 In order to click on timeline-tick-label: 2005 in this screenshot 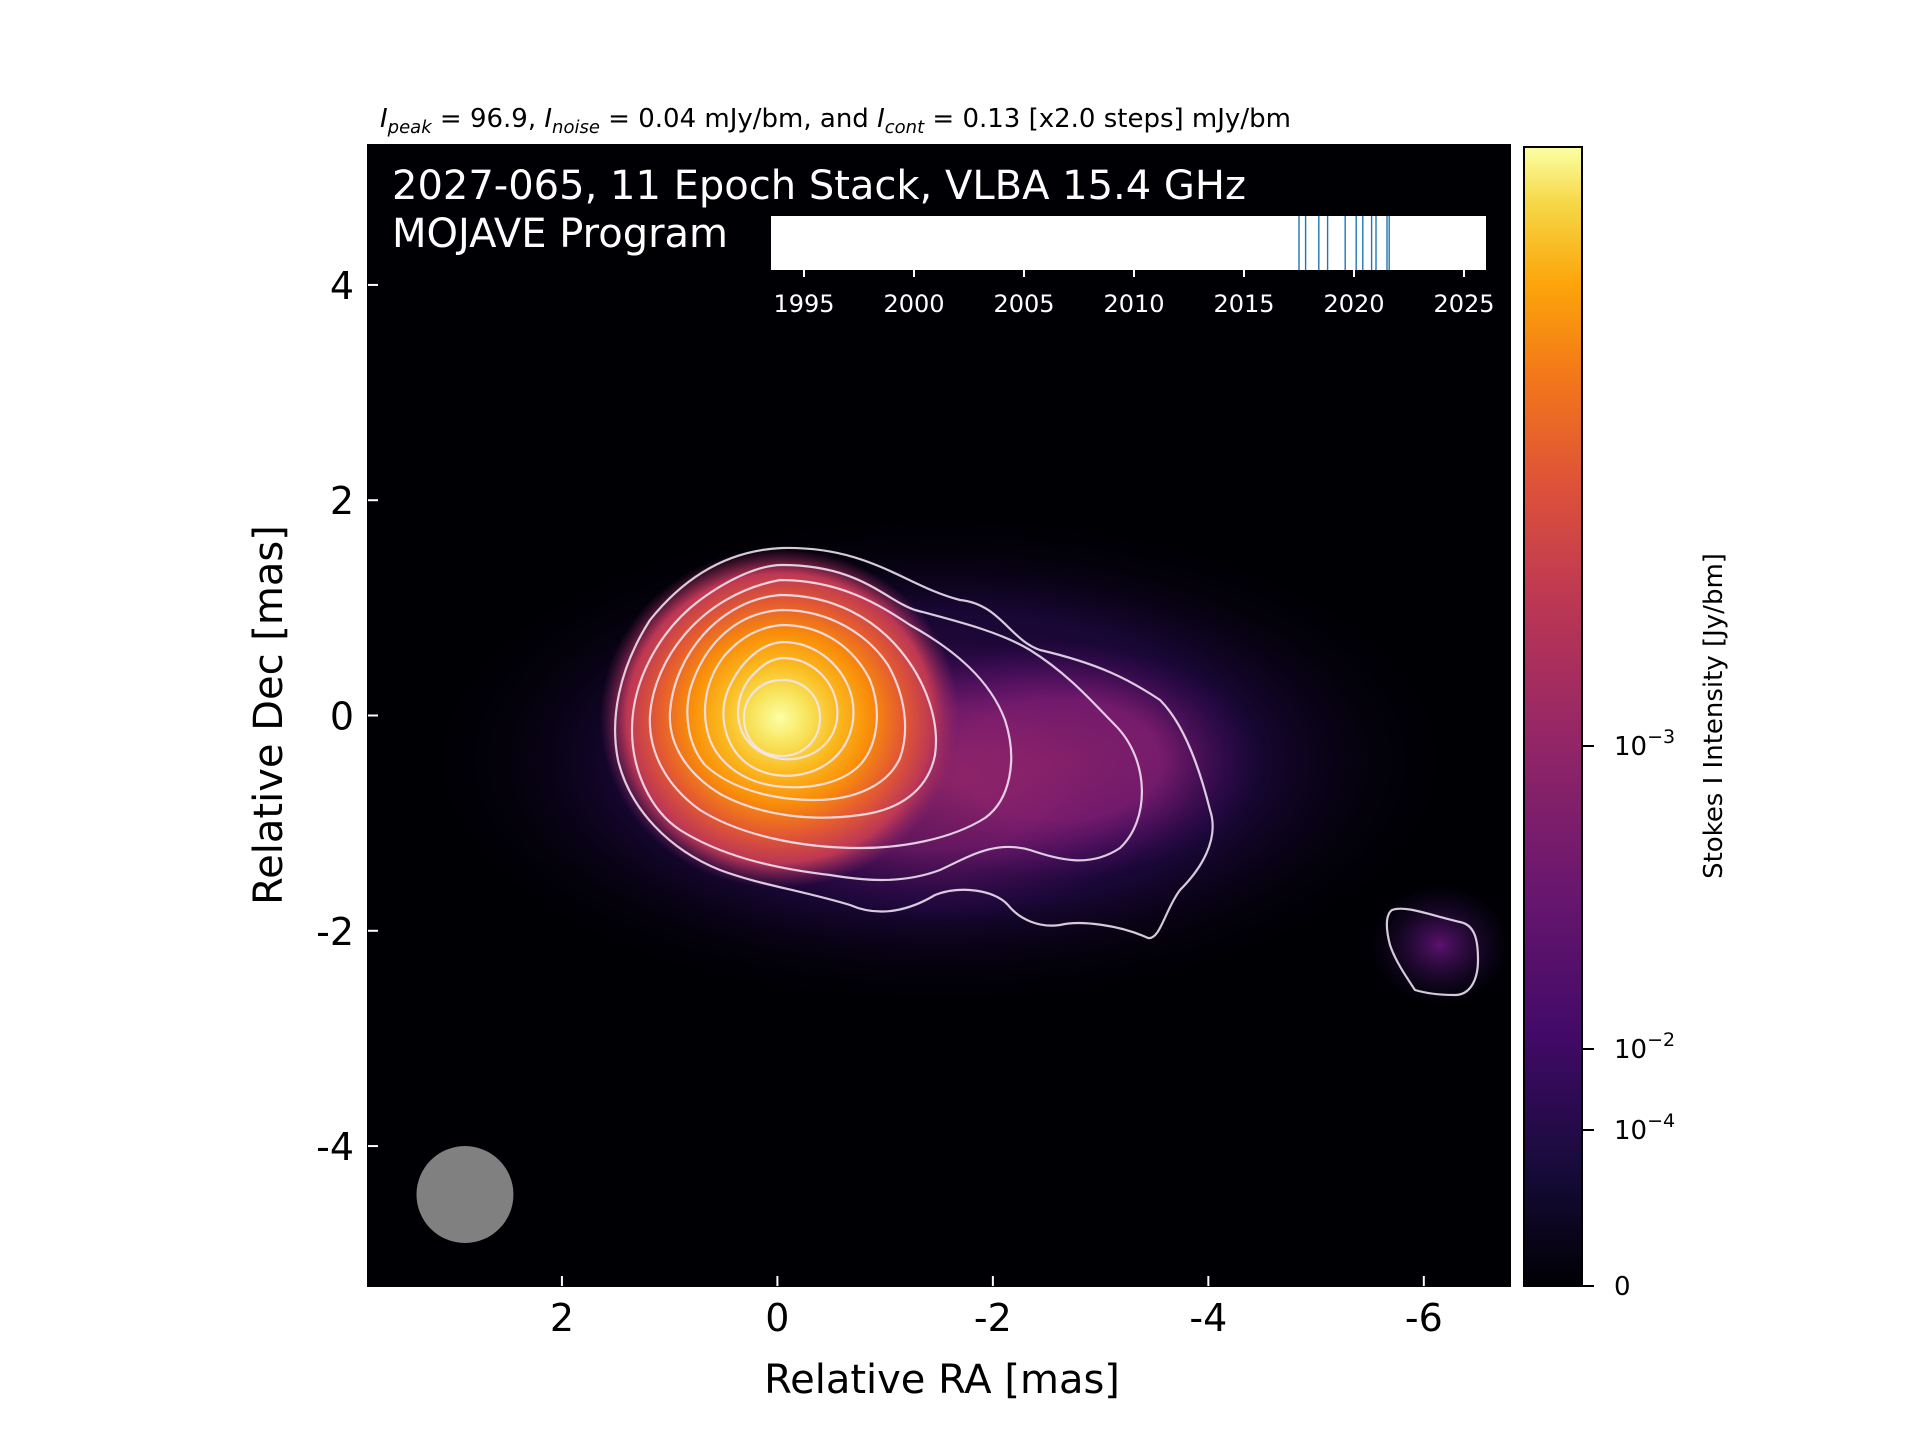, I will do `click(1023, 304)`.